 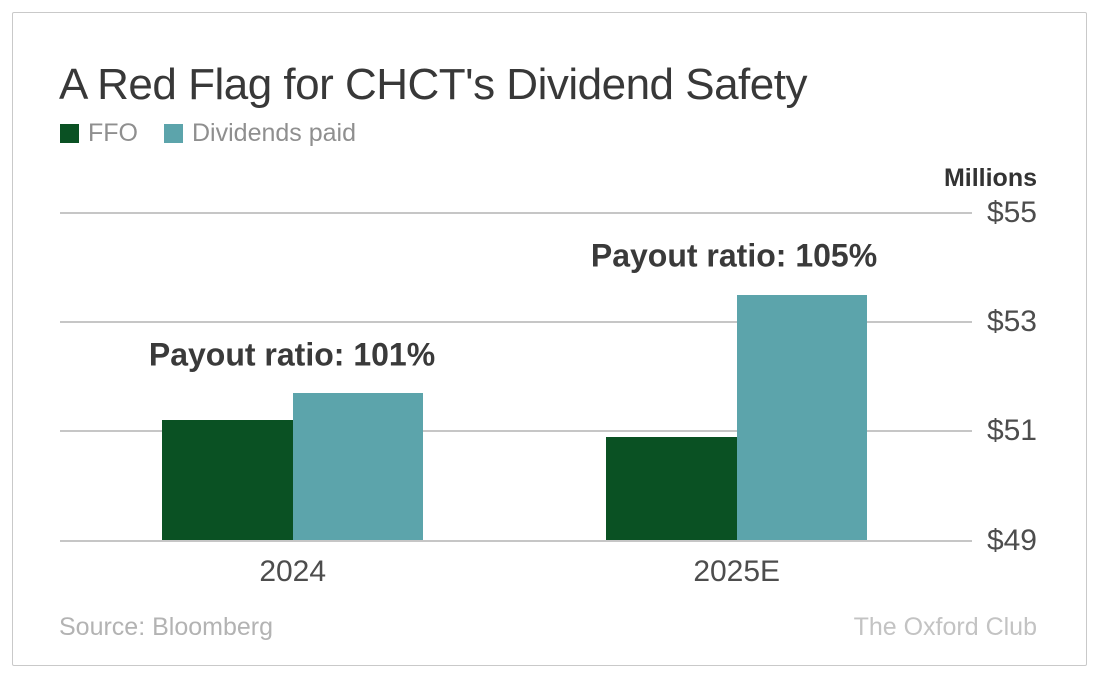 What do you see at coordinates (1011, 540) in the screenshot?
I see `y-tick-label-49: $49` at bounding box center [1011, 540].